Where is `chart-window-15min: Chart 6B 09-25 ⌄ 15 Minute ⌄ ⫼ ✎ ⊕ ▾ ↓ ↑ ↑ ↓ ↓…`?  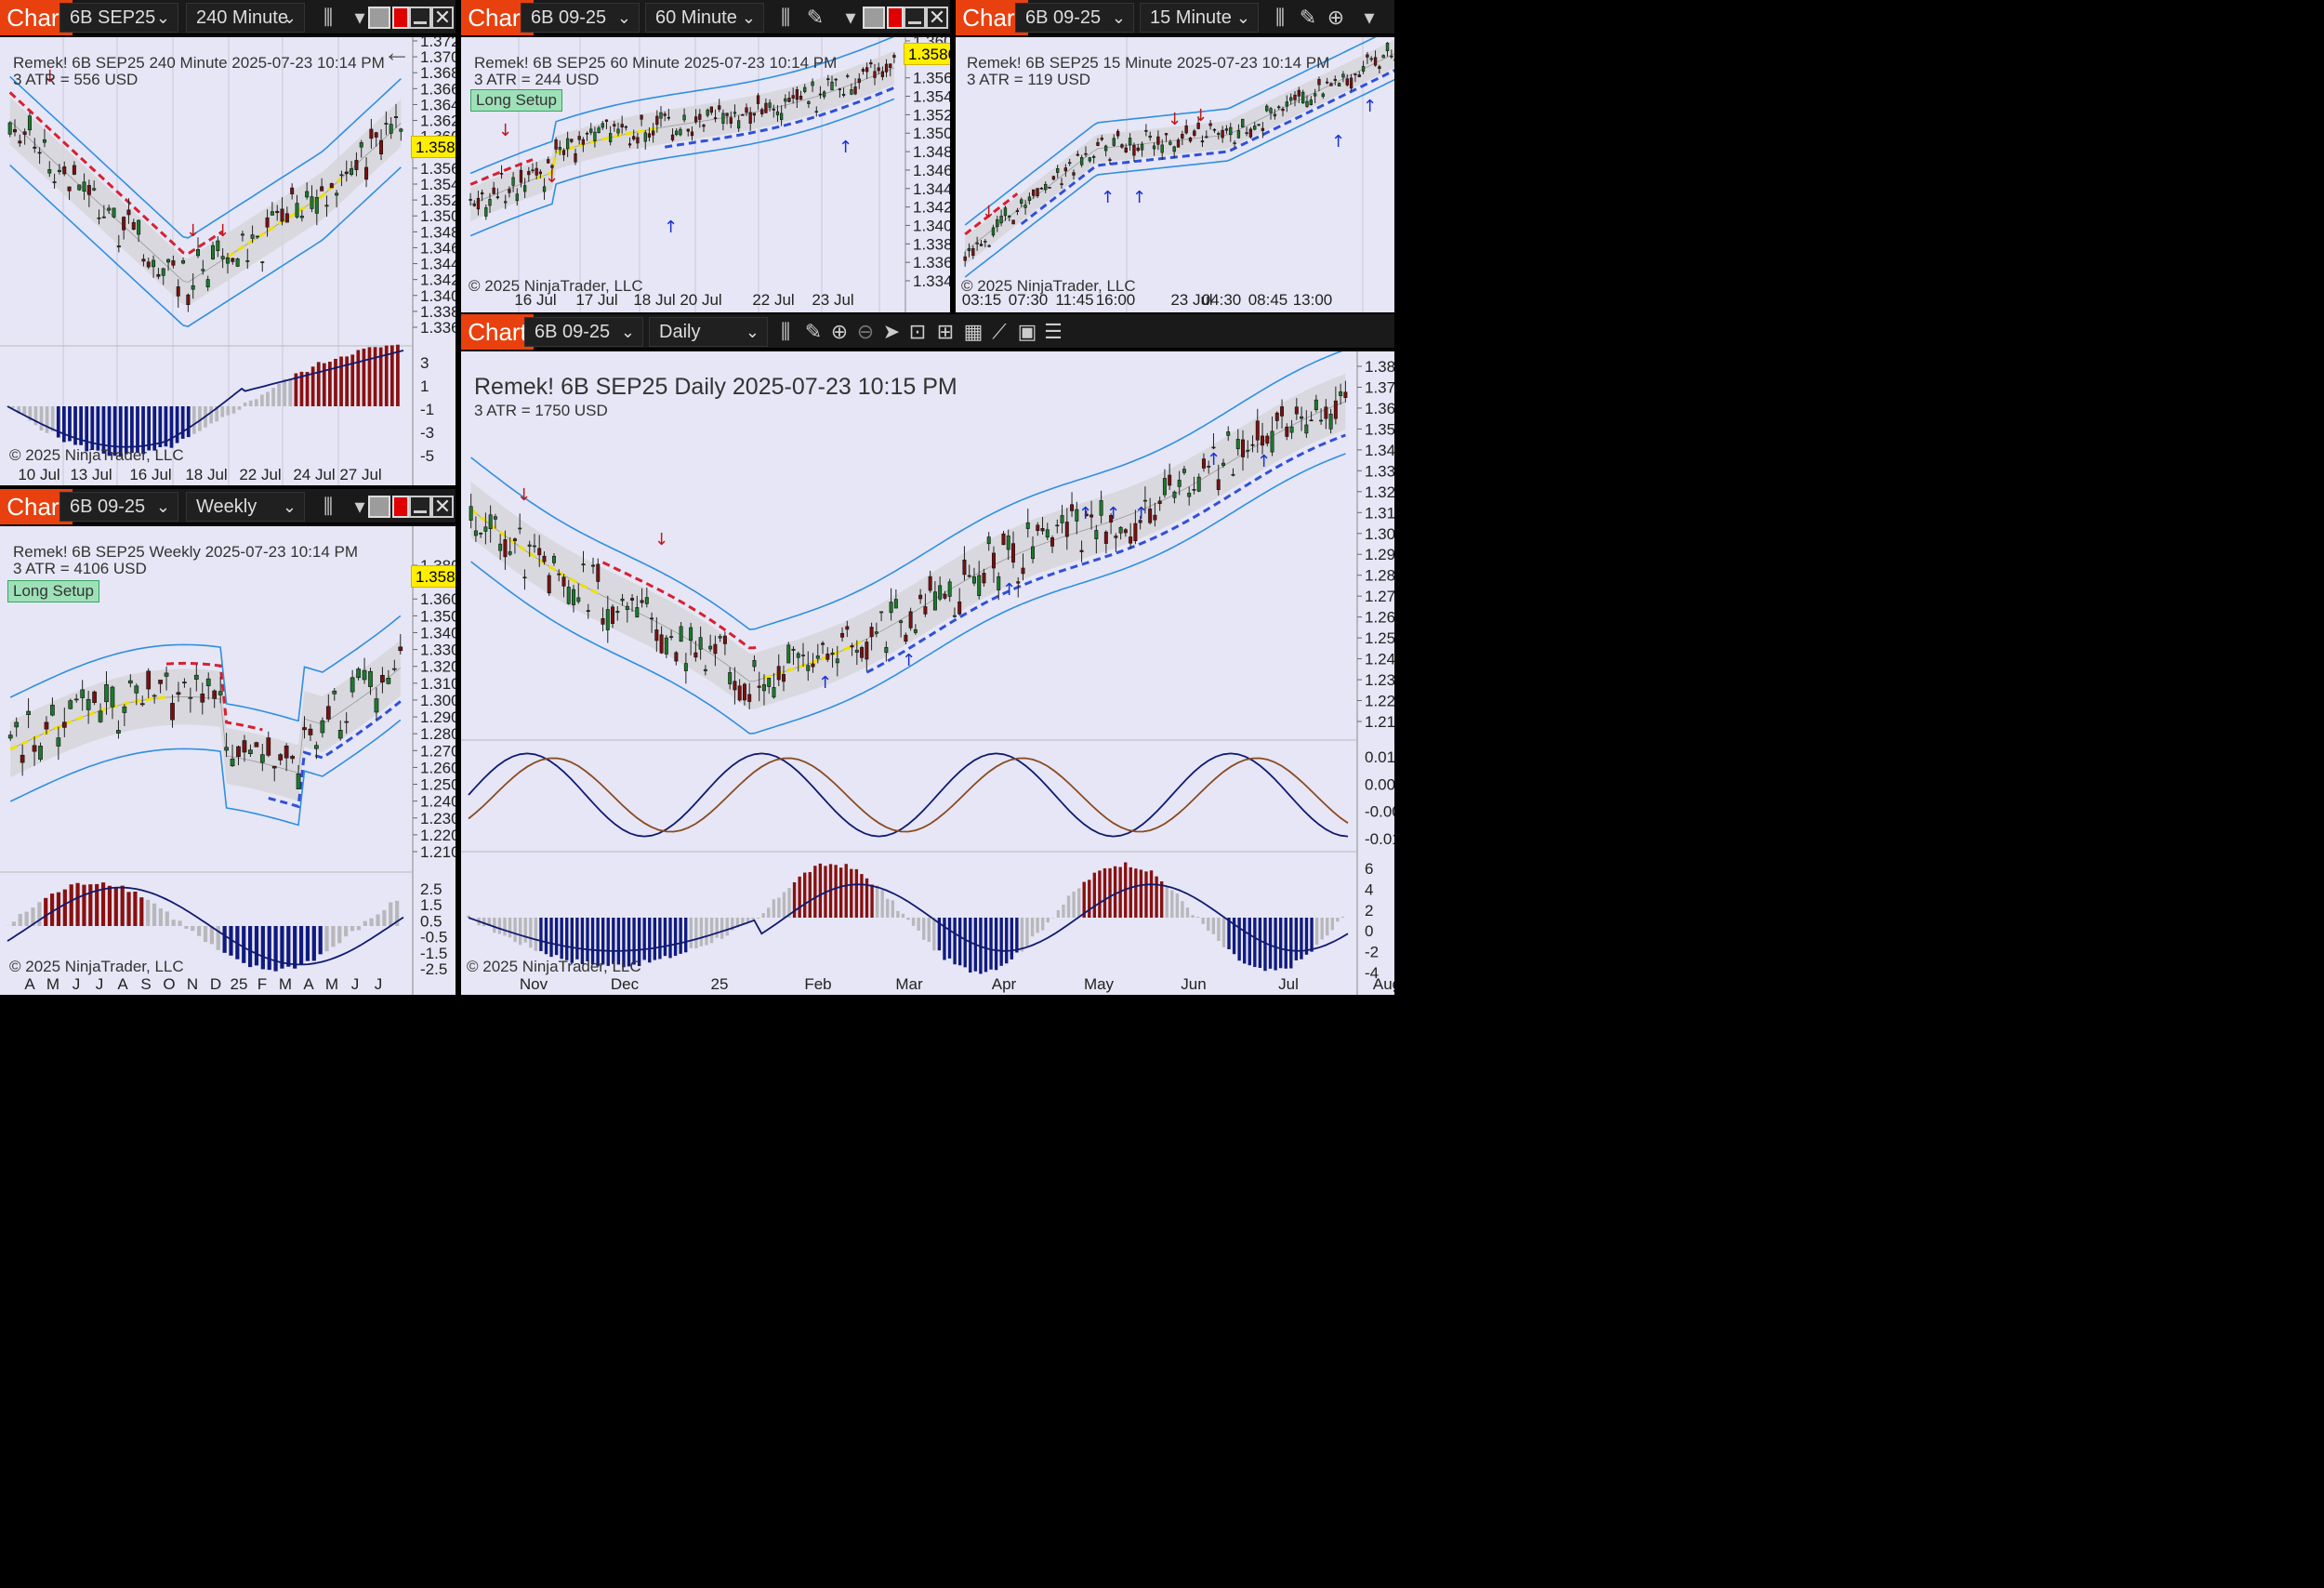
chart-window-15min: Chart 6B 09-25 ⌄ 15 Minute ⌄ ⫼ ✎ ⊕ ▾ ↓ ↑ ↑ ↓ ↓… is located at coordinates (1175, 156).